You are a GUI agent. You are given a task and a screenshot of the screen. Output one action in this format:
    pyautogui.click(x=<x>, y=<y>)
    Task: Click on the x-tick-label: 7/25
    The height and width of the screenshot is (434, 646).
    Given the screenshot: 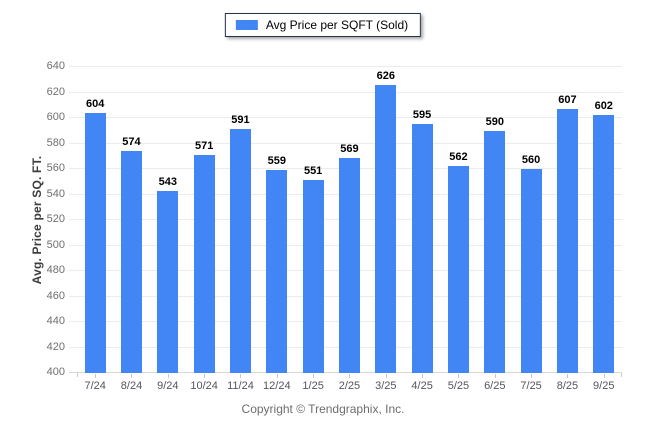 What is the action you would take?
    pyautogui.click(x=531, y=386)
    